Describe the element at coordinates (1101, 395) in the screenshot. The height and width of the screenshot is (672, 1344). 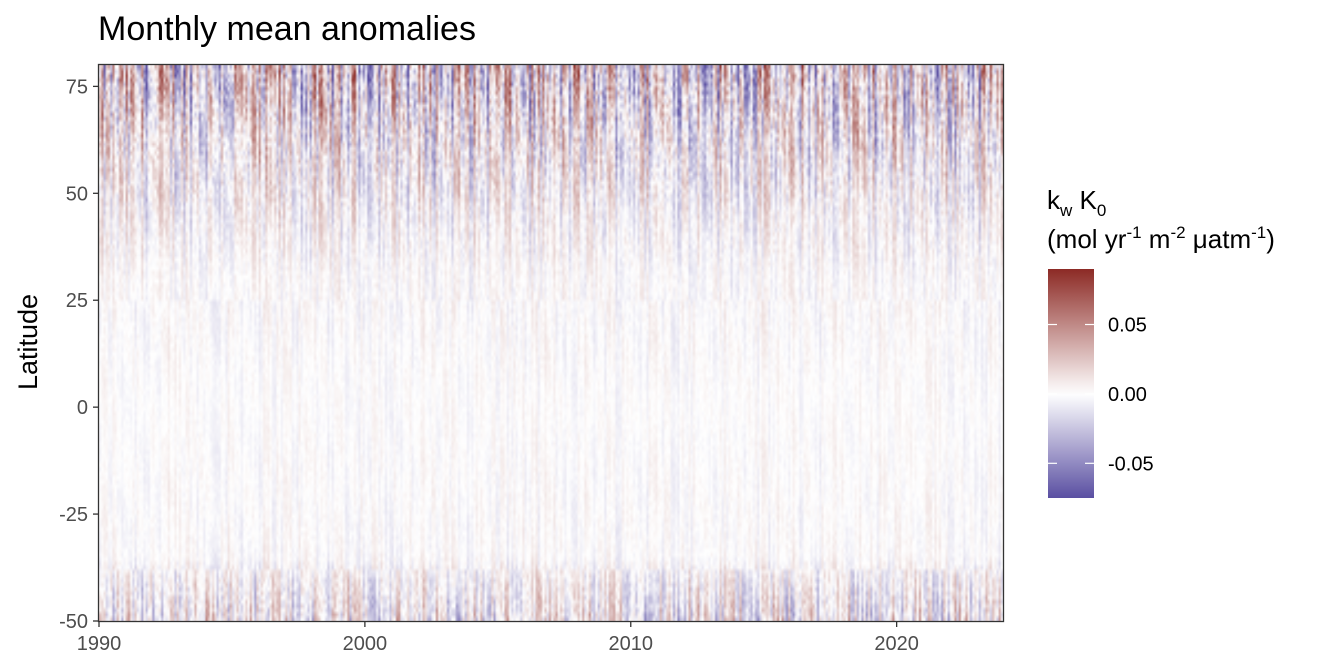
I see `colorbar-ticks: 0.05 0.00 -0.05` at that location.